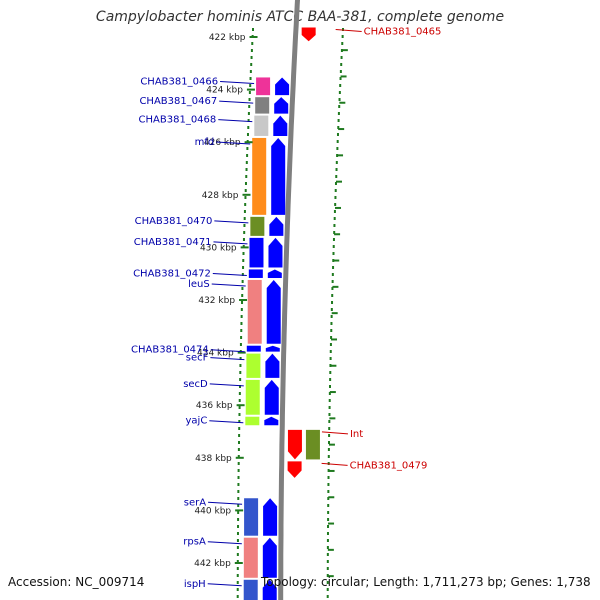  What do you see at coordinates (214, 406) in the screenshot?
I see `scale-label: 436 kbp` at bounding box center [214, 406].